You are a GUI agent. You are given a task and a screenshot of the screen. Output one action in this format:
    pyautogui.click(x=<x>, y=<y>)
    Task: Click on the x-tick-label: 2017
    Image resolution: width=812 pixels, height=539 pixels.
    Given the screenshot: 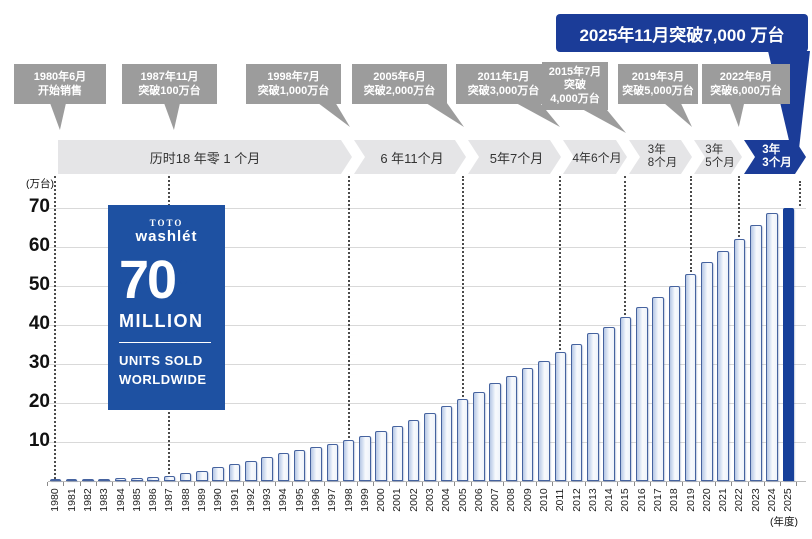 What is the action you would take?
    pyautogui.click(x=658, y=500)
    